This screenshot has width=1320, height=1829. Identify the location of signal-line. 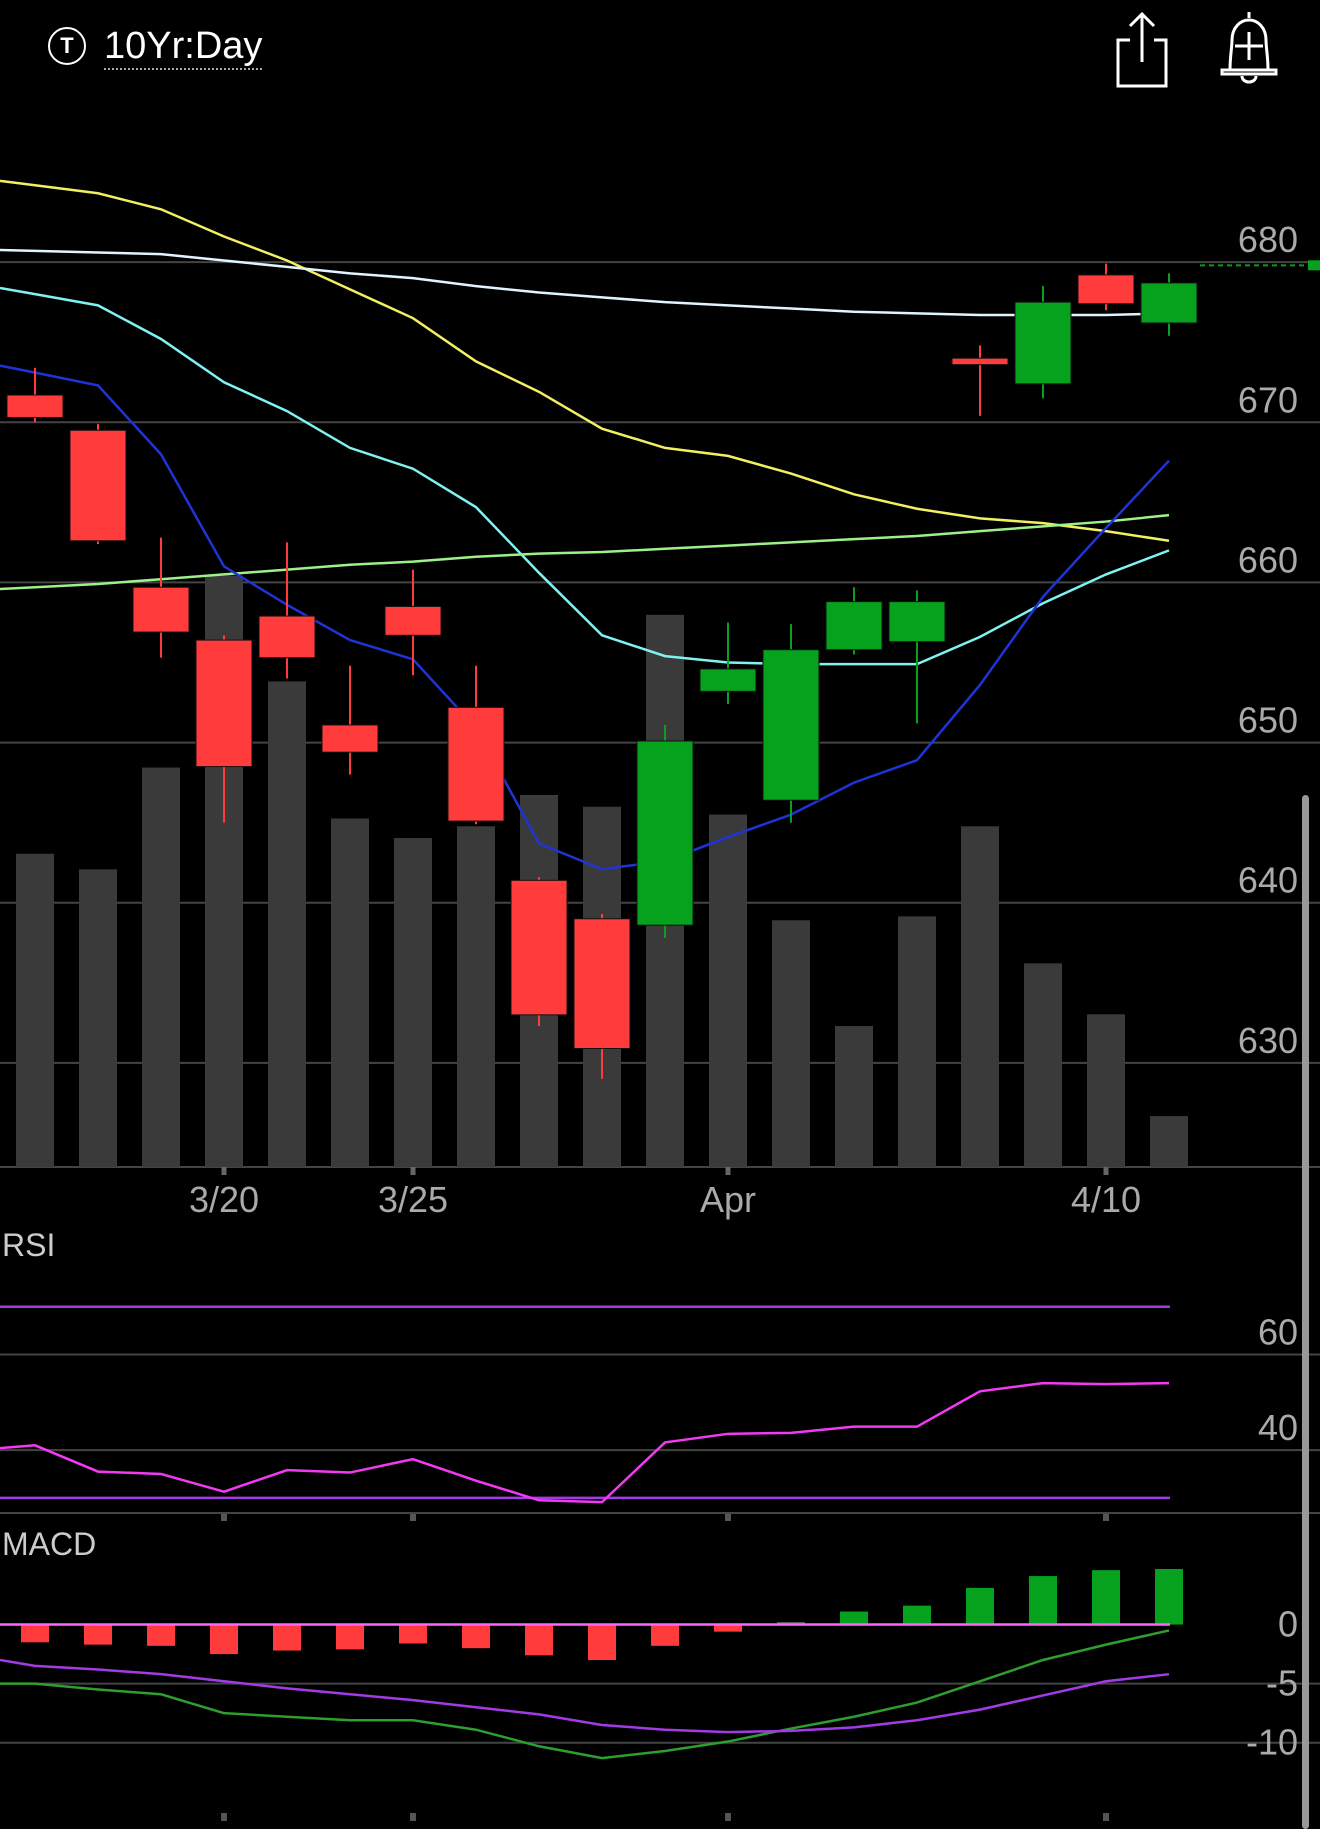
(585, 1696).